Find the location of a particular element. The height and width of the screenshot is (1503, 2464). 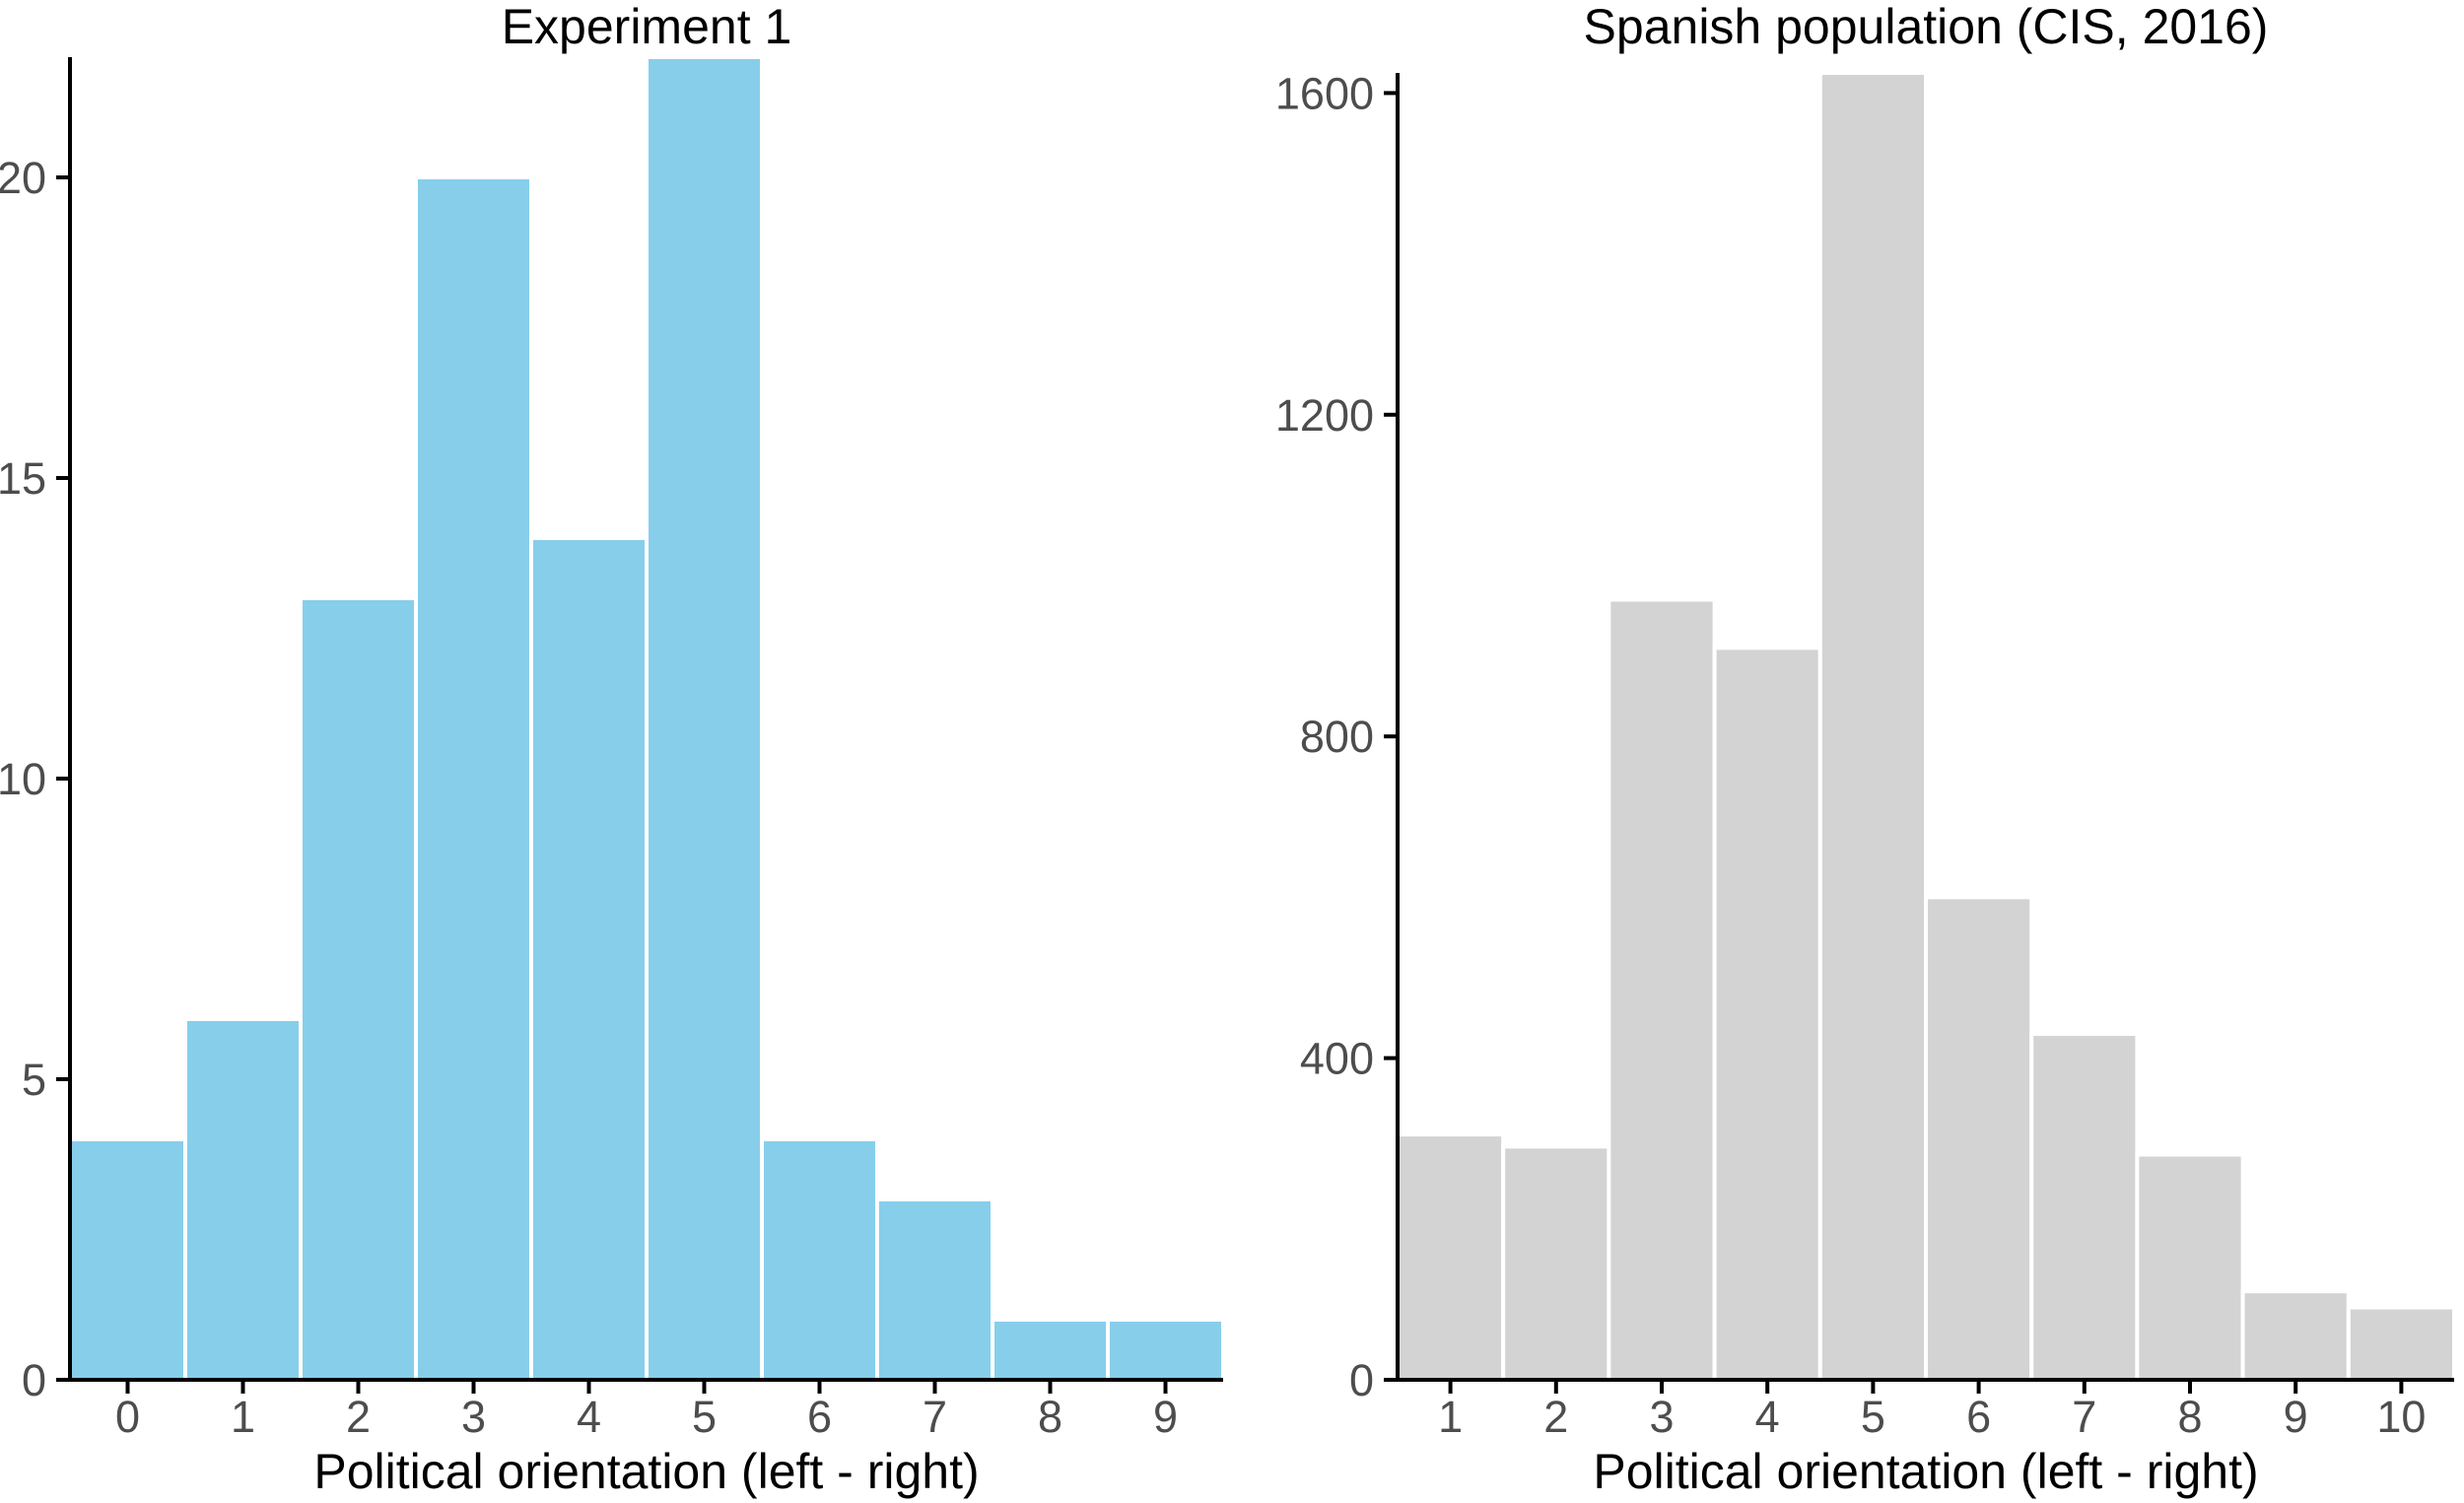

y-tick-label: 15 is located at coordinates (23, 478).